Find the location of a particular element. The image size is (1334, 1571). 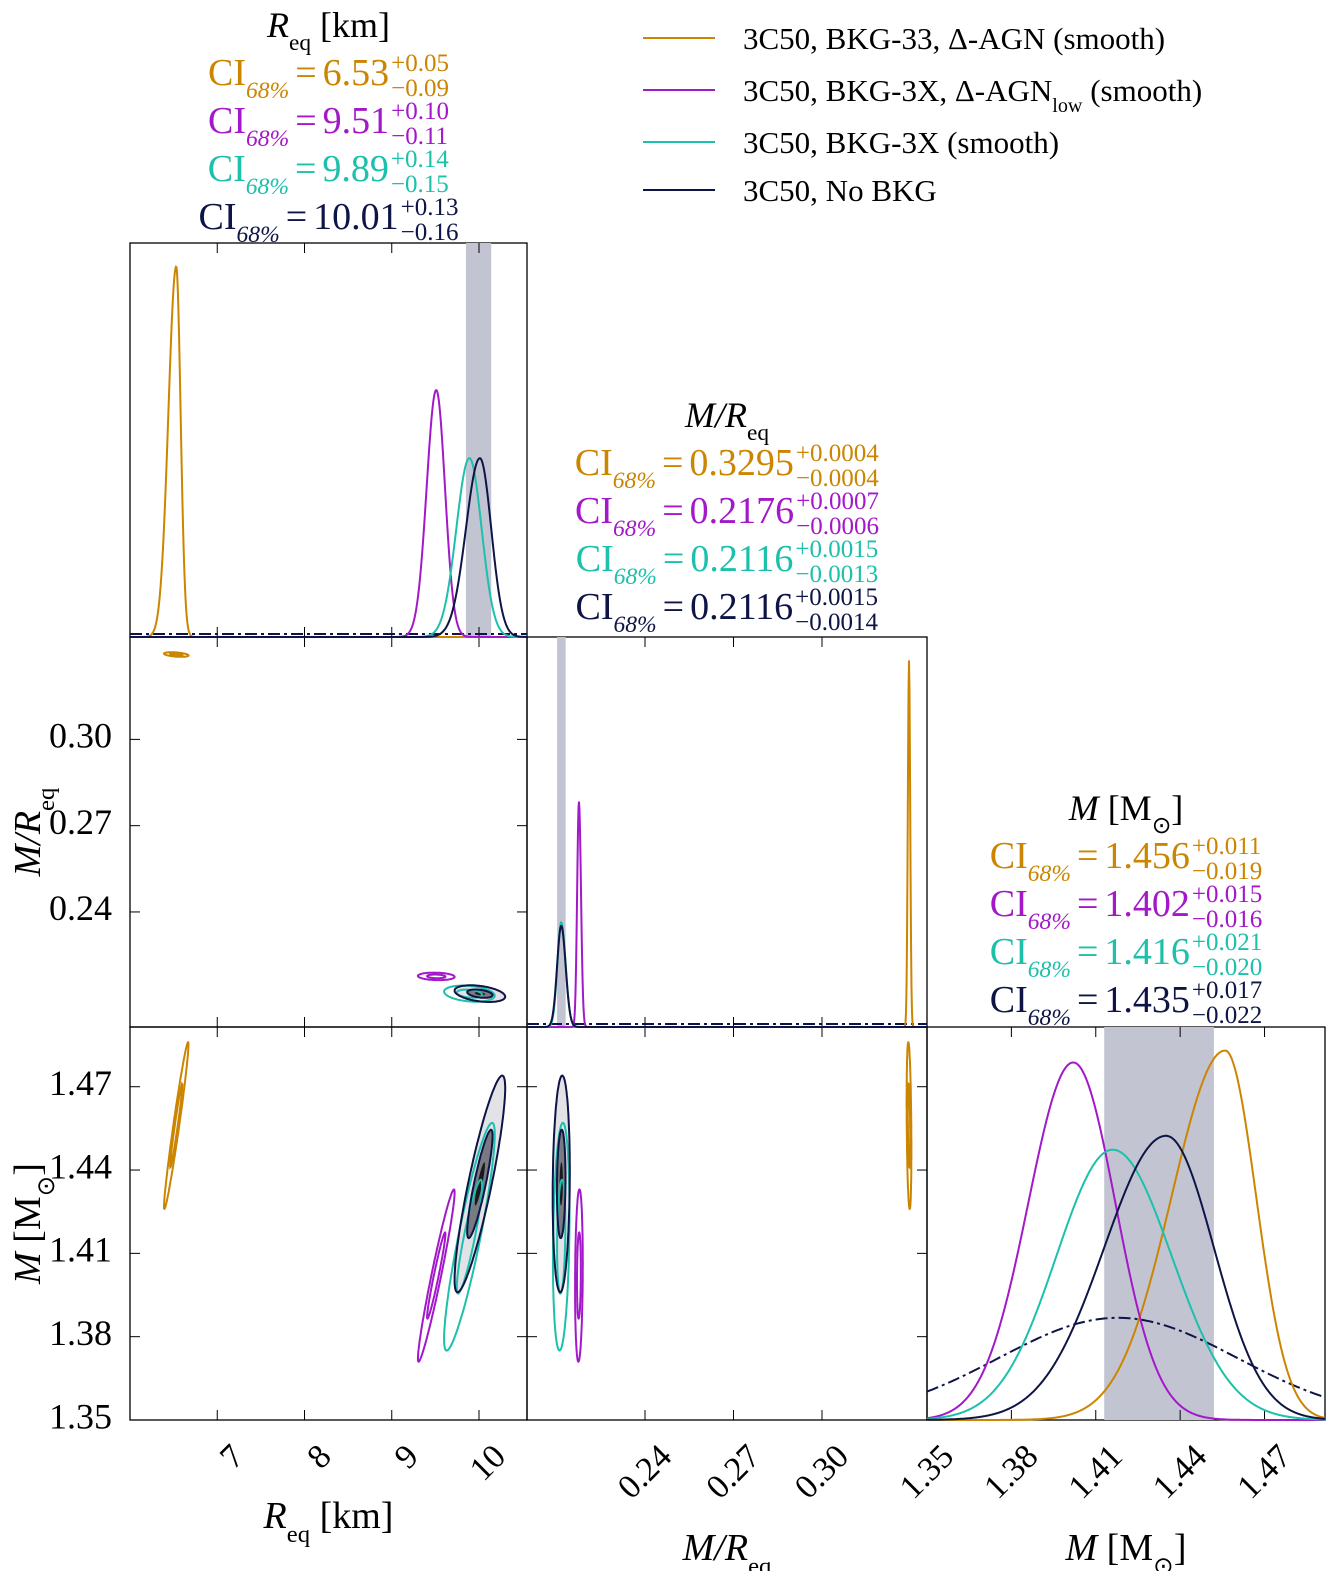

ci-line: CI68% = 10.01 +0.13−0.16 is located at coordinates (329, 221).